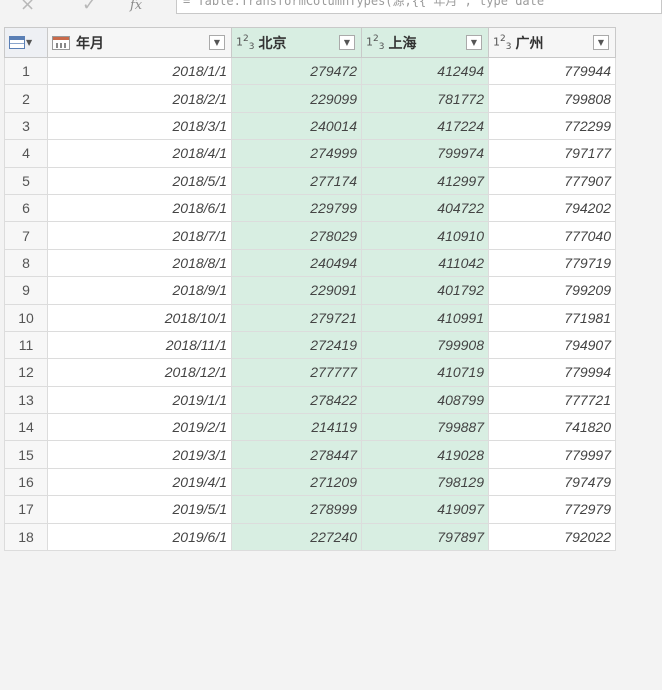 The image size is (662, 690). What do you see at coordinates (552, 235) in the screenshot?
I see `cell-guangzhou: 777040` at bounding box center [552, 235].